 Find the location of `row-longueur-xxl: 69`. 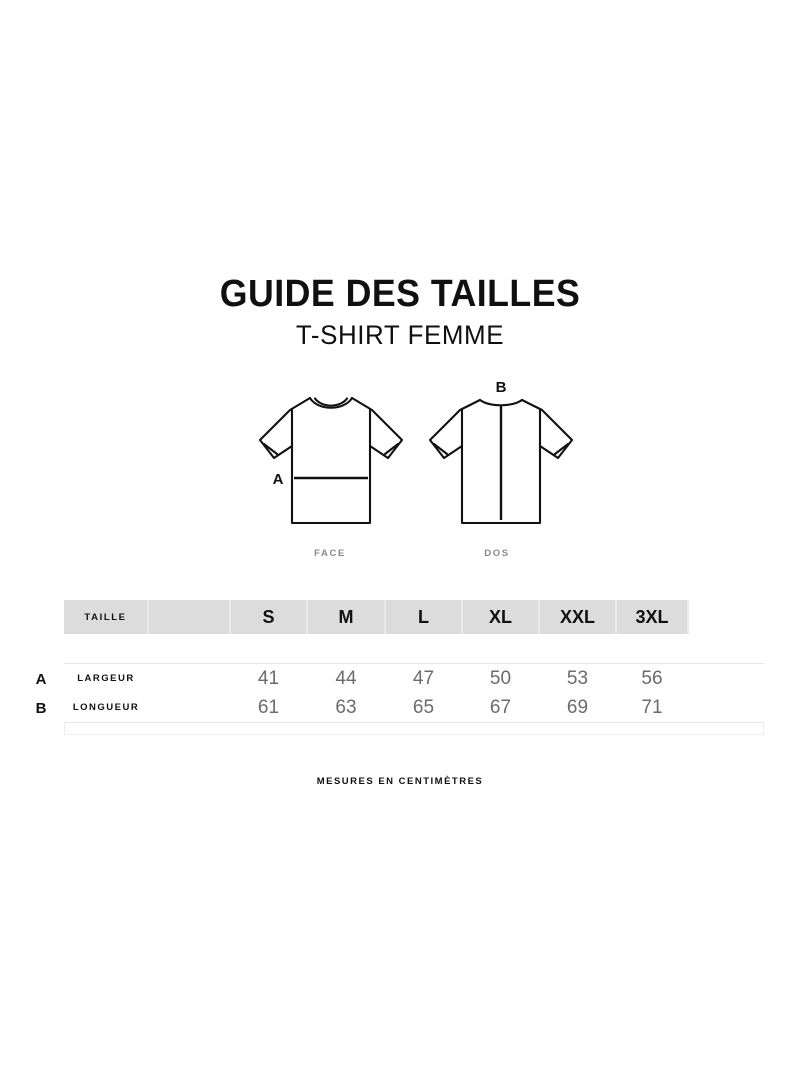

row-longueur-xxl: 69 is located at coordinates (577, 708).